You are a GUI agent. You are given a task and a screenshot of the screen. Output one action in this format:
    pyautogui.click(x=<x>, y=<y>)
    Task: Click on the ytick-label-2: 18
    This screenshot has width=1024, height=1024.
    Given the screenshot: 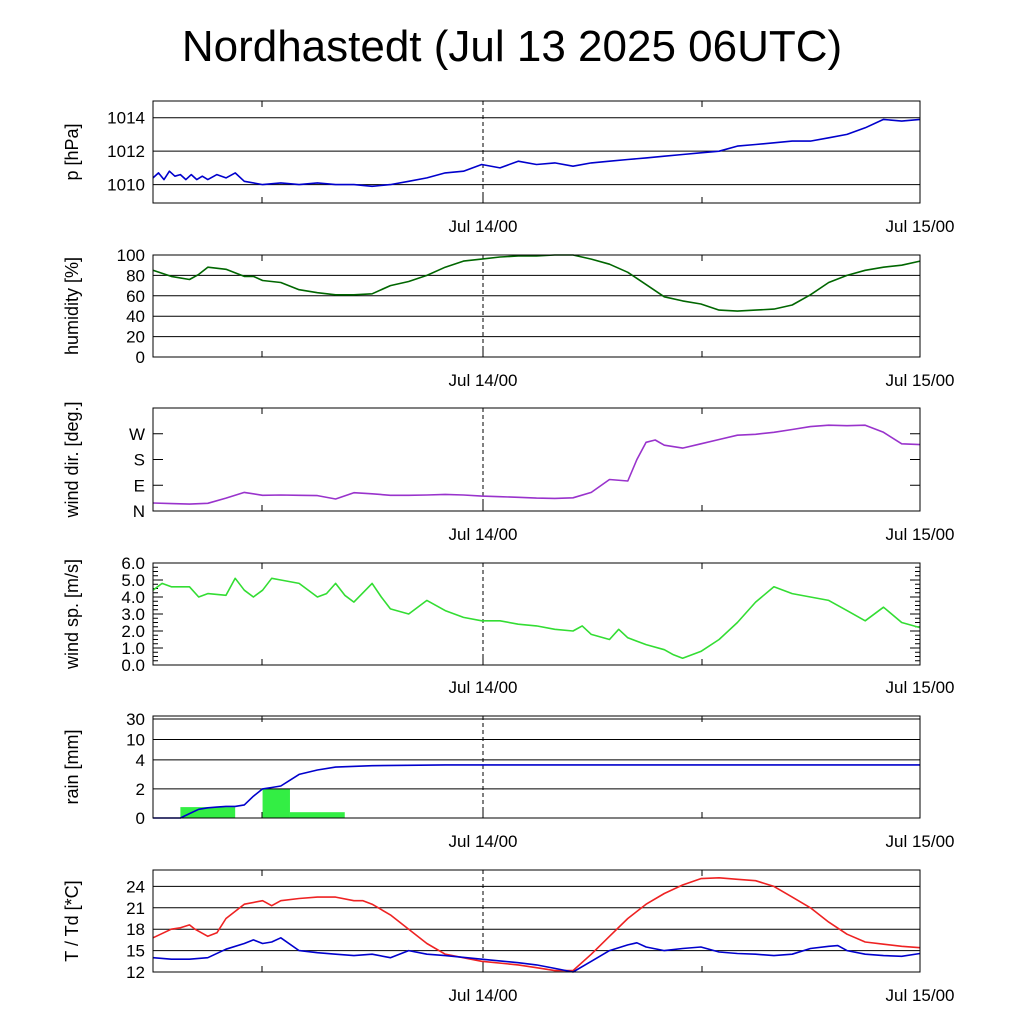 What is the action you would take?
    pyautogui.click(x=135, y=929)
    